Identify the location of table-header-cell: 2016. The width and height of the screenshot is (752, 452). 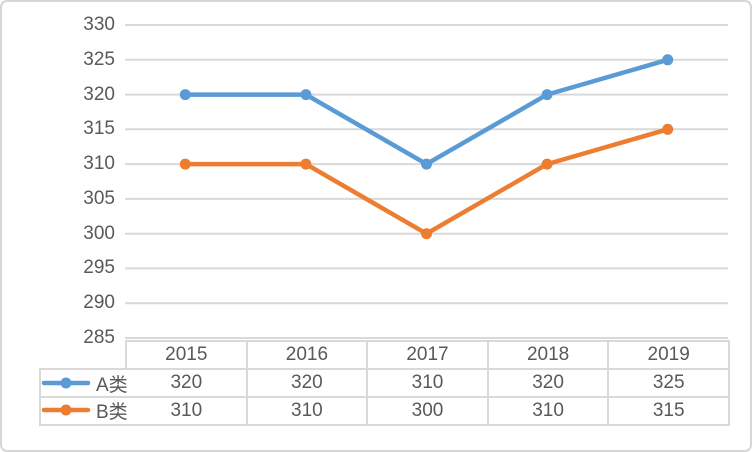
(307, 355).